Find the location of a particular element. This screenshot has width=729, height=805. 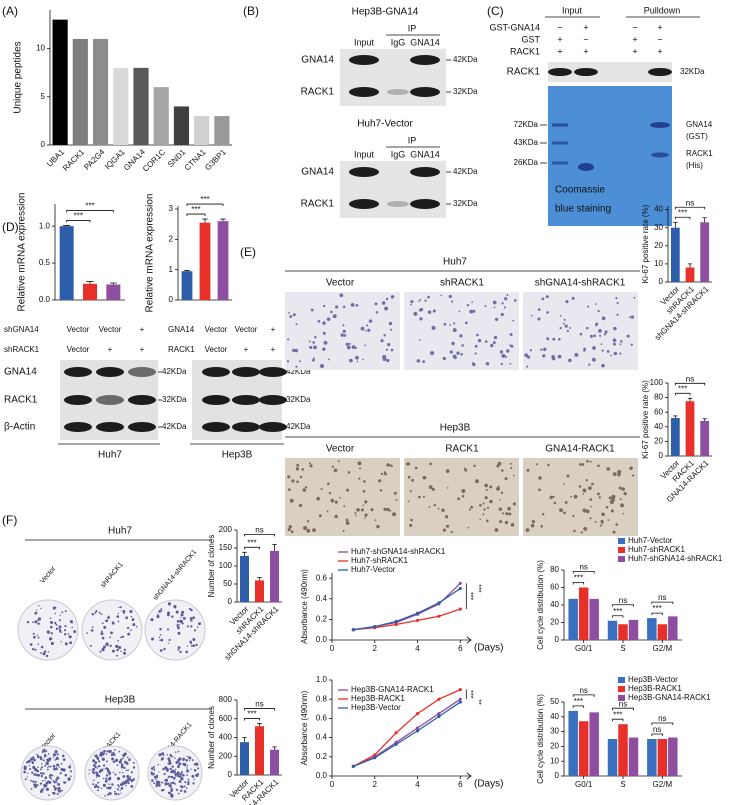

y-tick-label: 400 is located at coordinates (226, 737).